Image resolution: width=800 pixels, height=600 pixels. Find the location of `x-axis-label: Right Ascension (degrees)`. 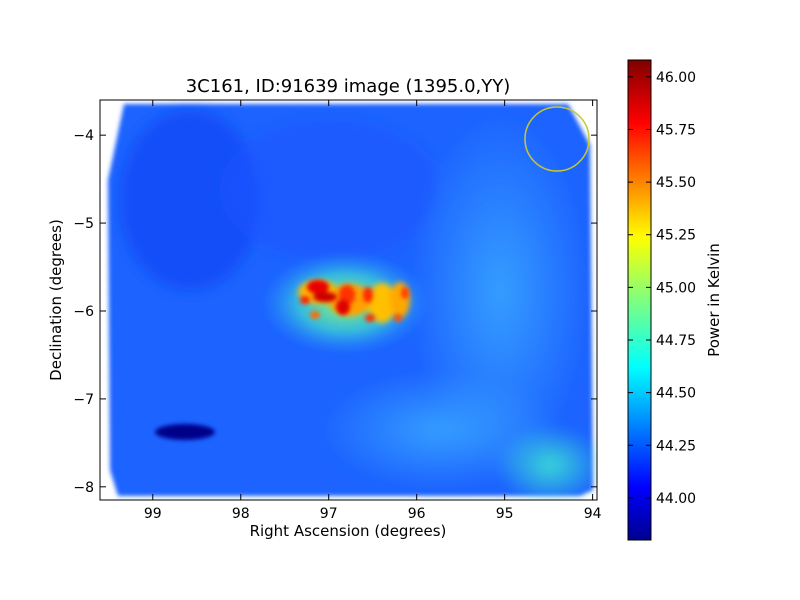

x-axis-label: Right Ascension (degrees) is located at coordinates (348, 531).